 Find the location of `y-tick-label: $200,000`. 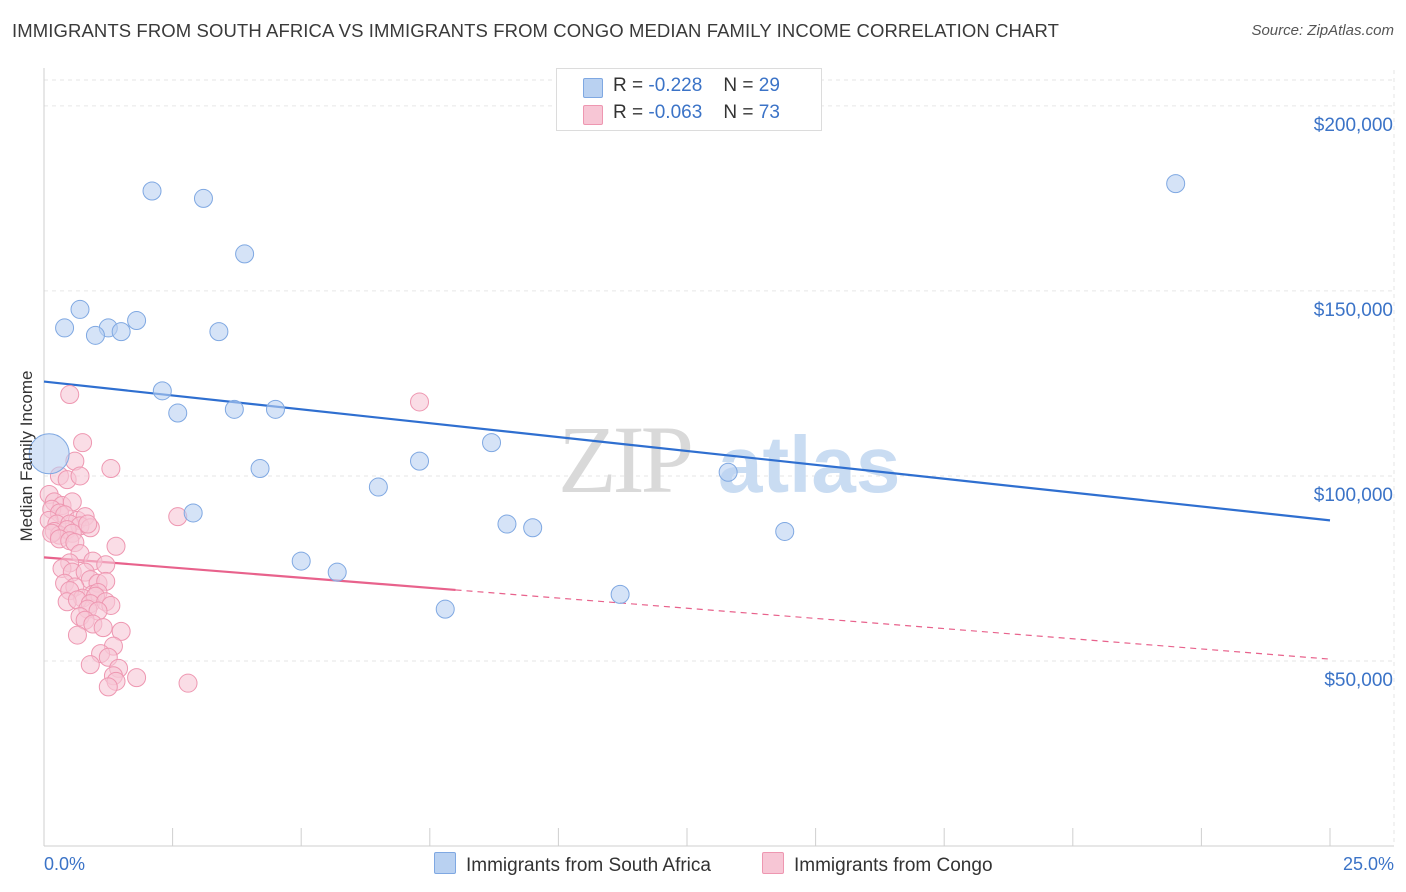

y-tick-label: $200,000 is located at coordinates (1353, 125).